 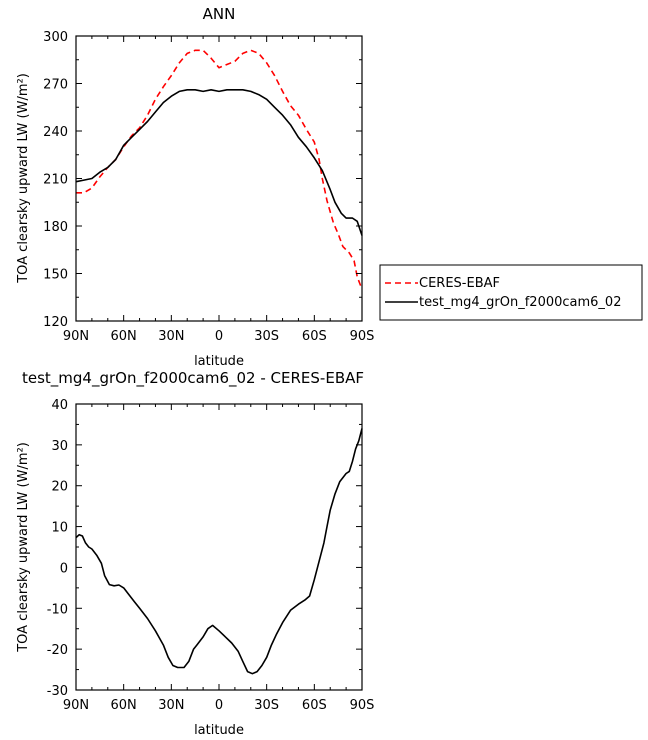 I want to click on legend: CERES-EBAF test_mg4_grOn_f2000cam6_02, so click(x=511, y=292).